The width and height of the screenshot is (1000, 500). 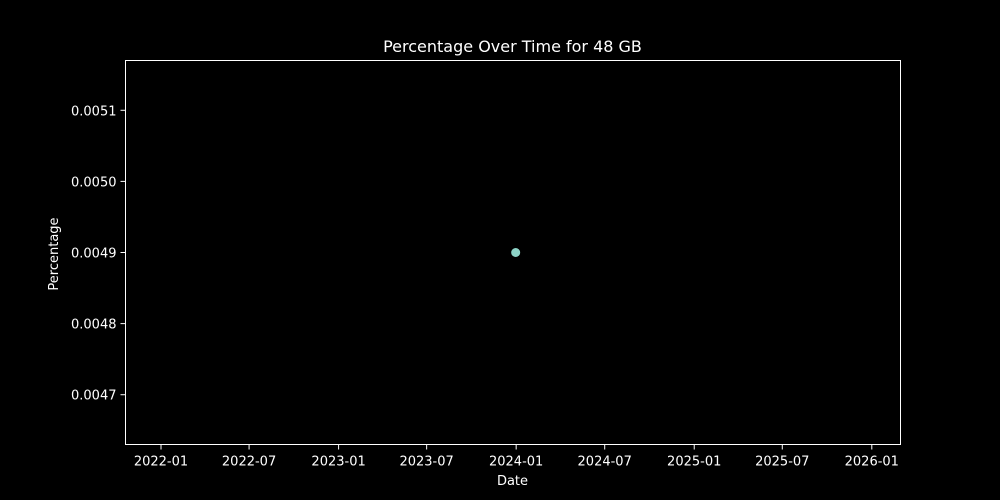 I want to click on y-axis: 0.0047 0.0048 0.0049 0.0050 0.0051, so click(x=98, y=254).